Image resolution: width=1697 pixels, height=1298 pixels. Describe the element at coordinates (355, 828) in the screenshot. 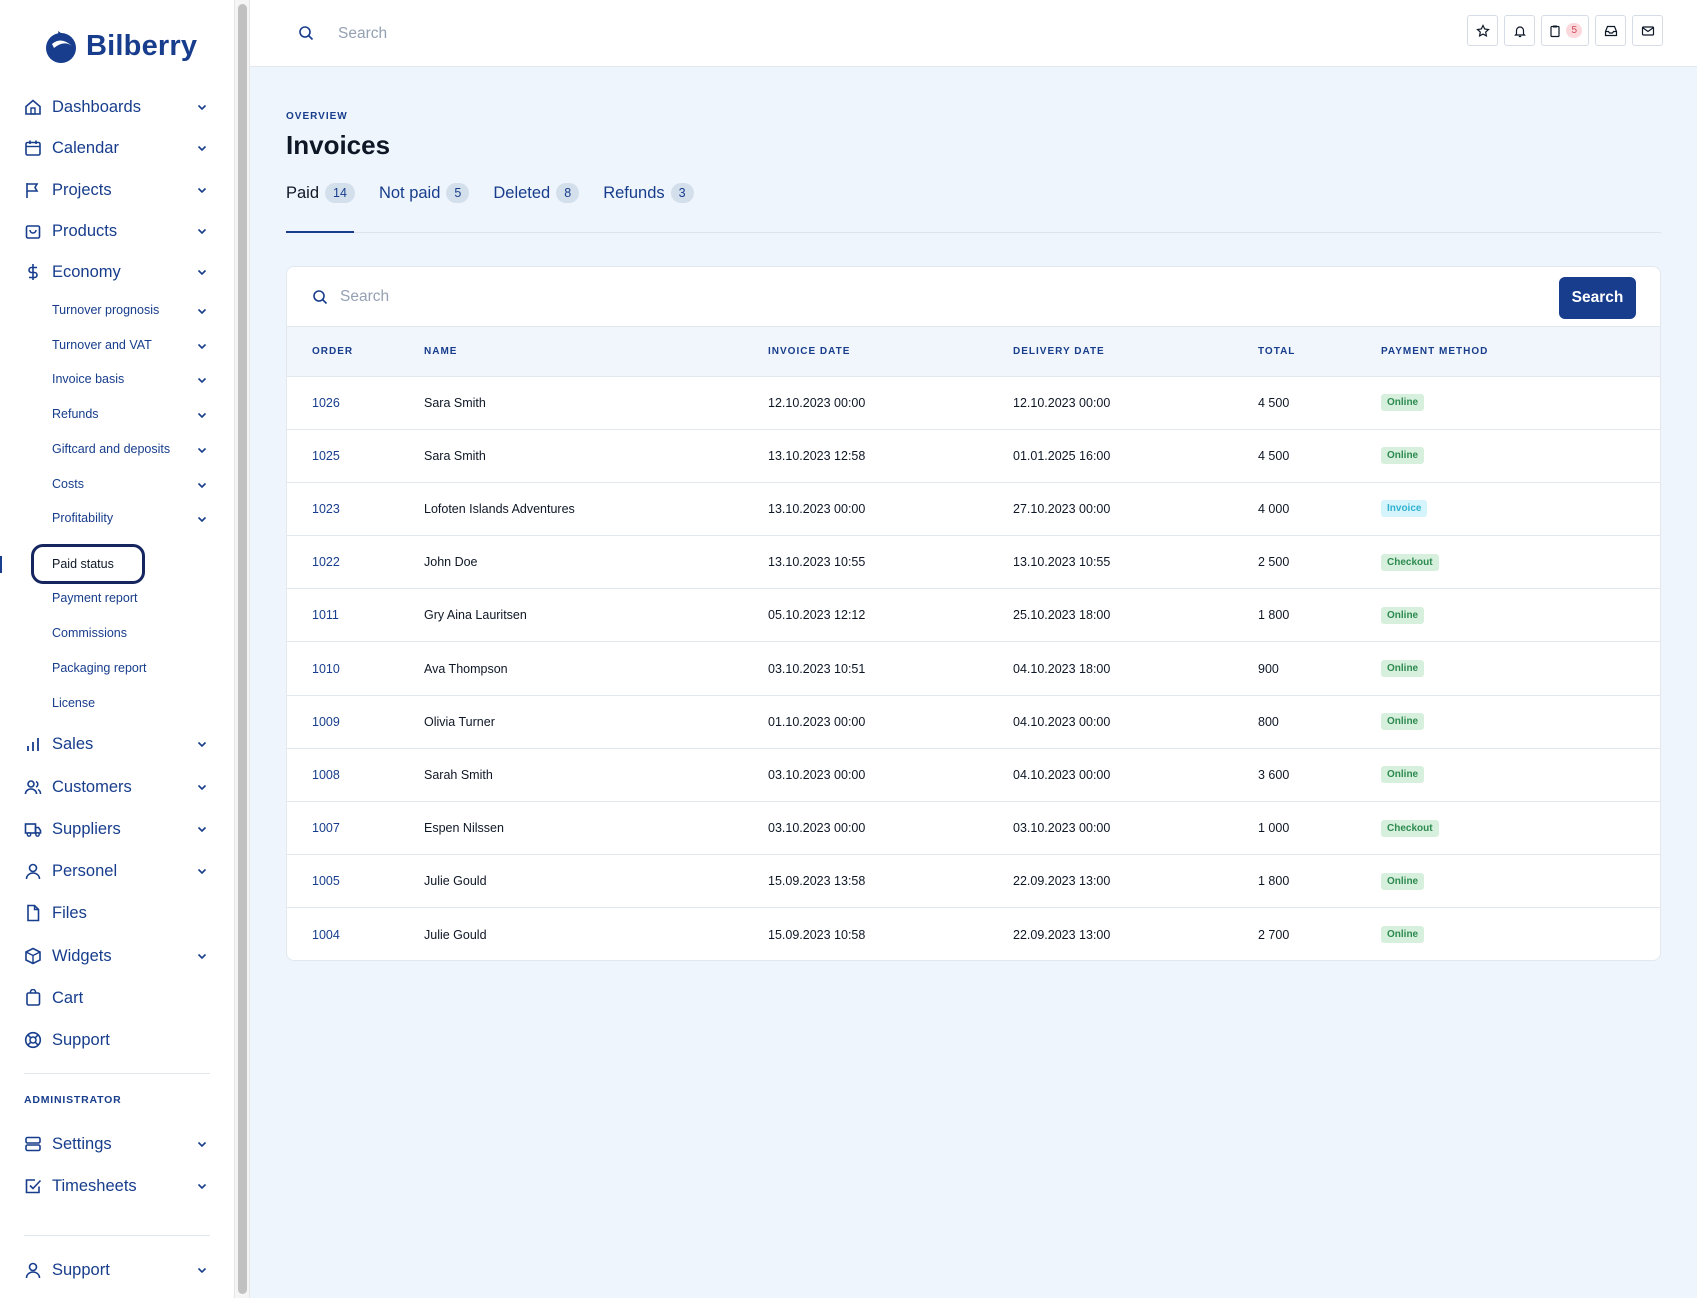

I see `order-link: 1007` at that location.